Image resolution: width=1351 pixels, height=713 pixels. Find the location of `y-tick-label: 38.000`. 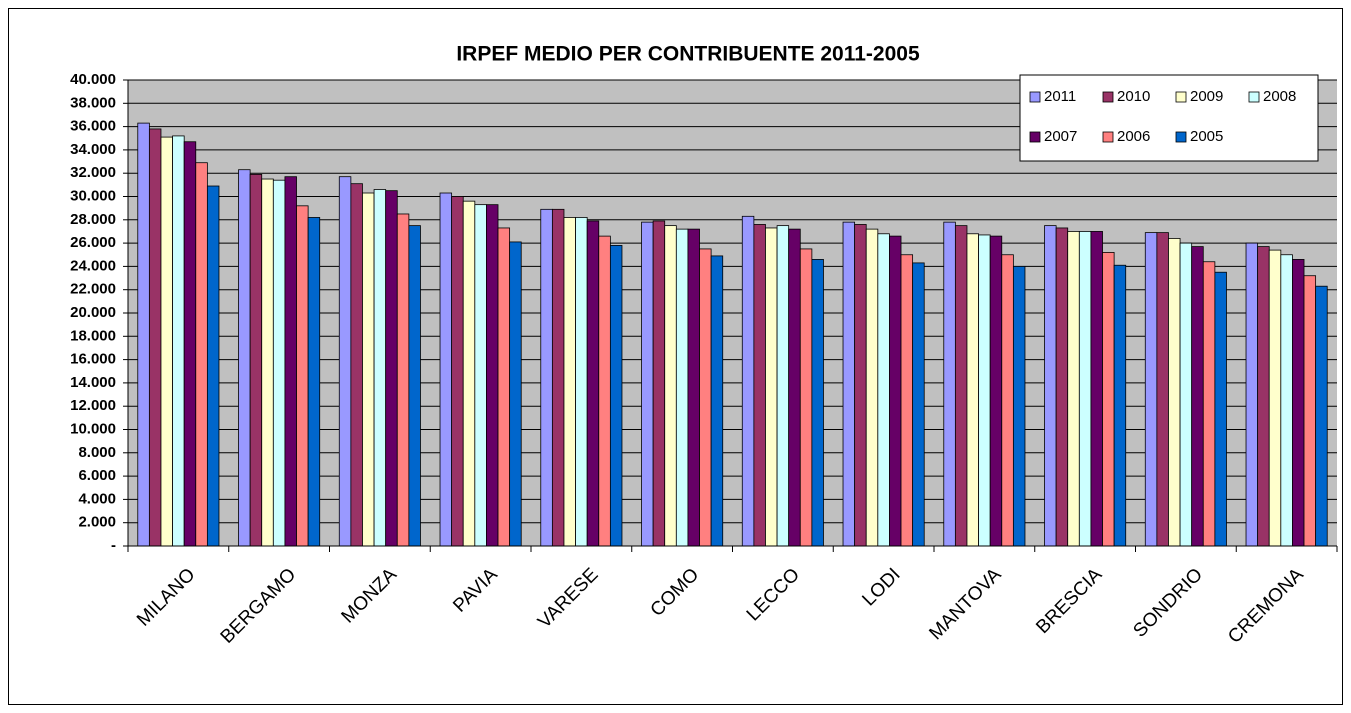

y-tick-label: 38.000 is located at coordinates (93, 102).